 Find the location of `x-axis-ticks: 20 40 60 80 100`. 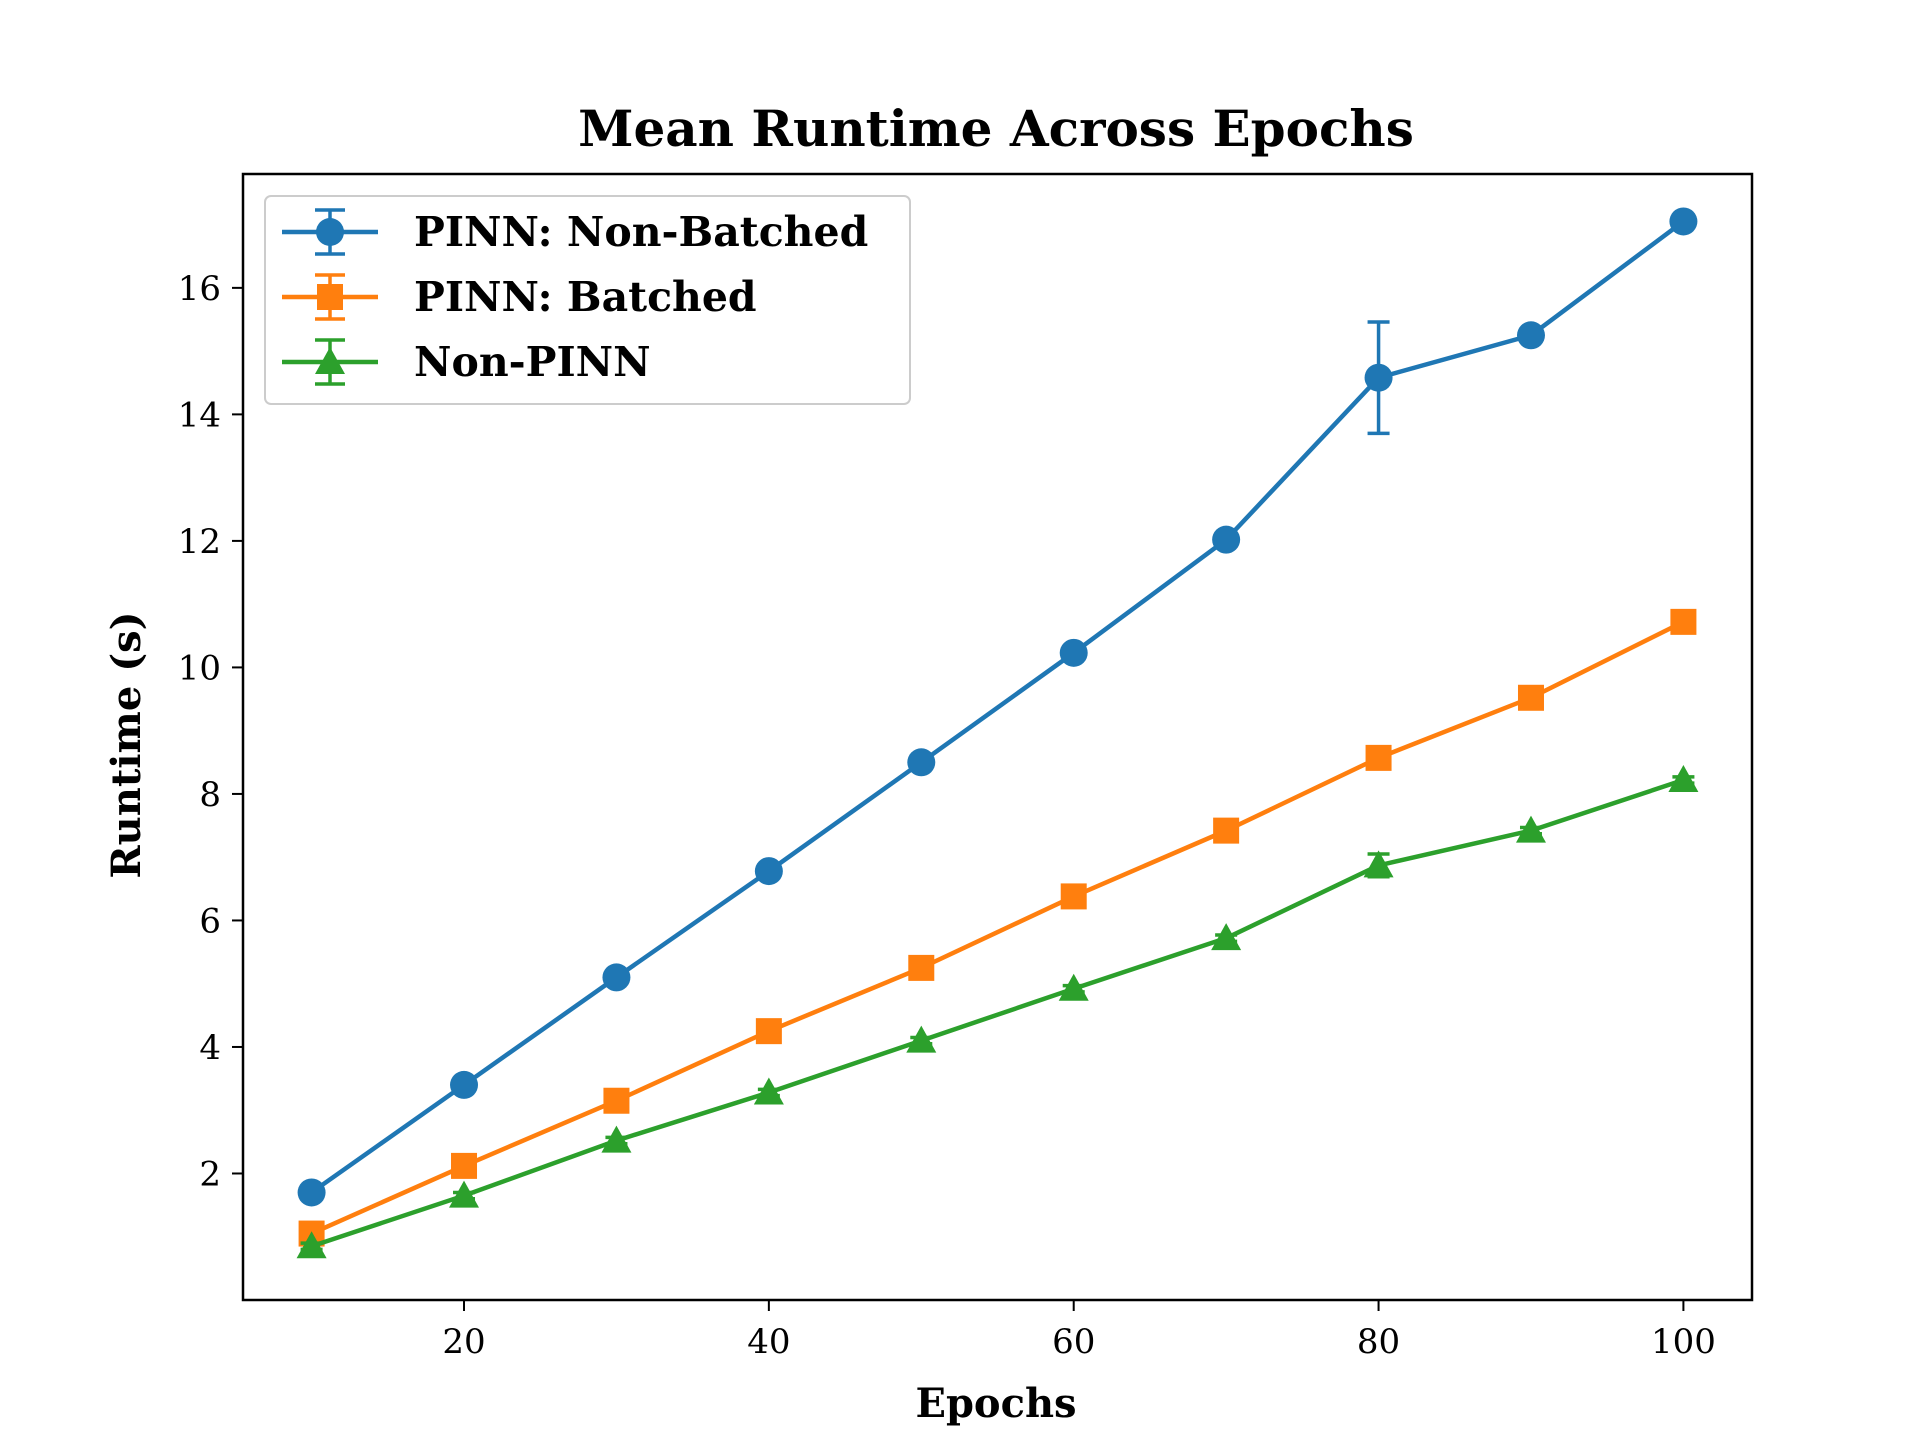

x-axis-ticks: 20 40 60 80 100 is located at coordinates (1079, 1331).